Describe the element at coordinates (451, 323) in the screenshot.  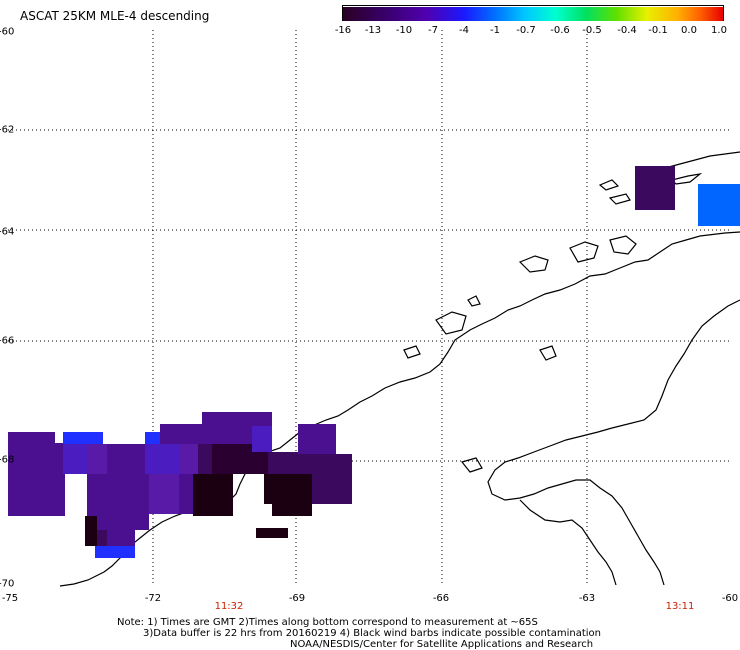
I see `west-island-a` at that location.